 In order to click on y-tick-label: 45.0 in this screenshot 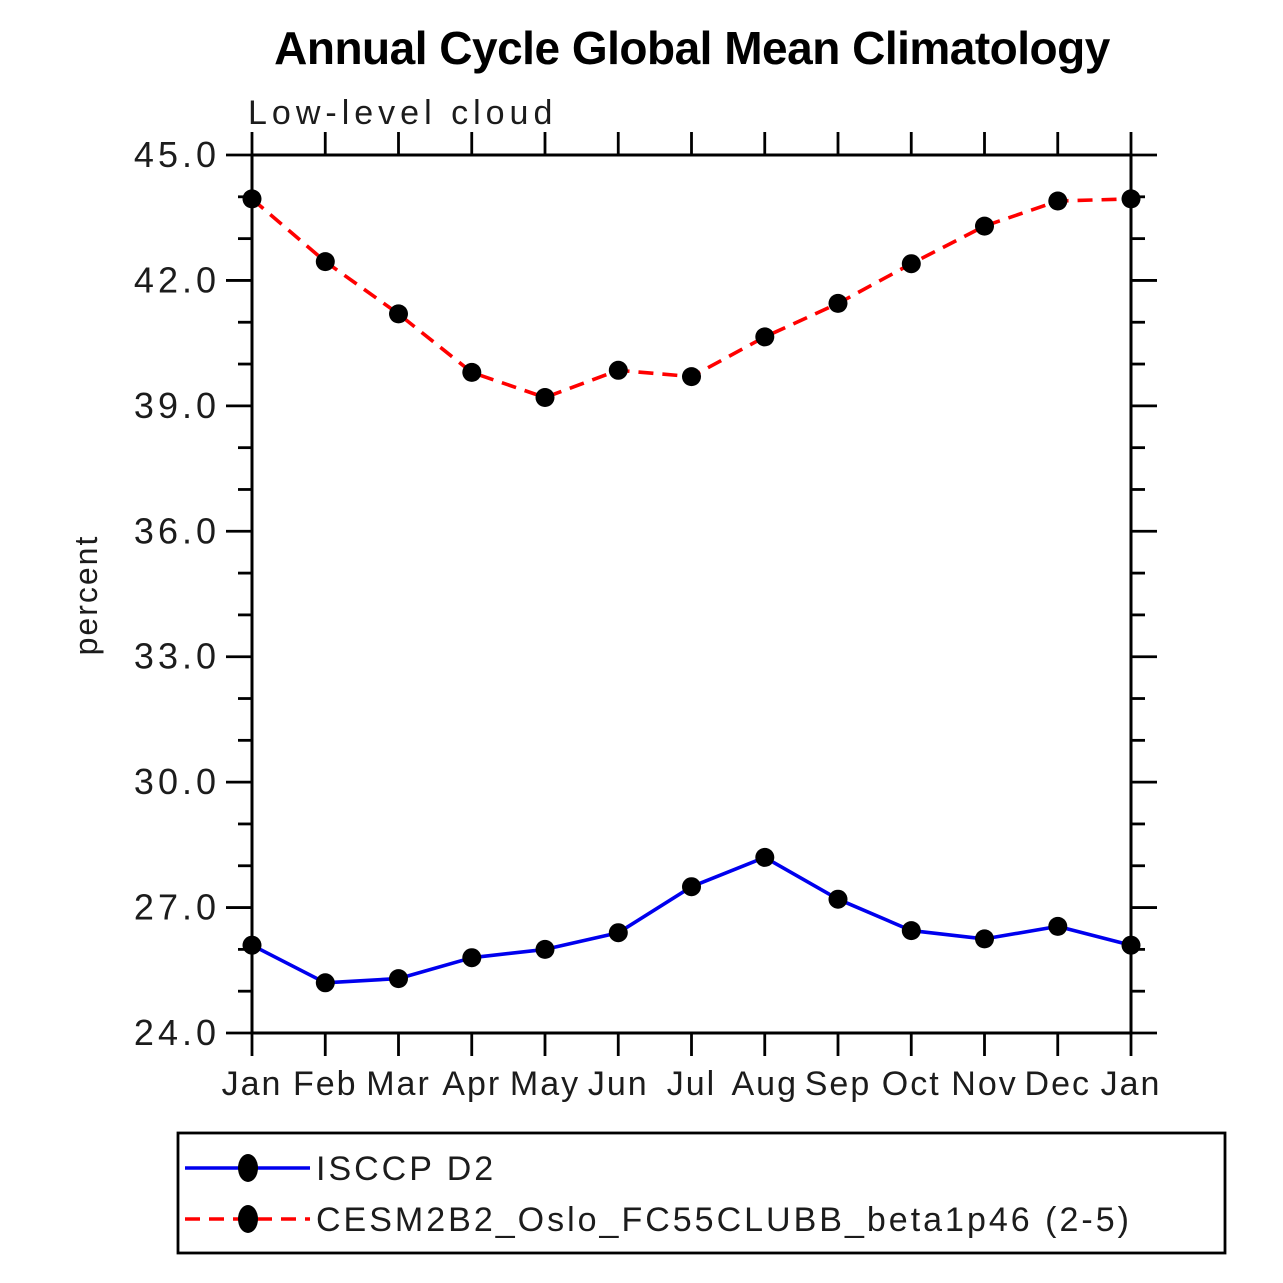, I will do `click(177, 154)`.